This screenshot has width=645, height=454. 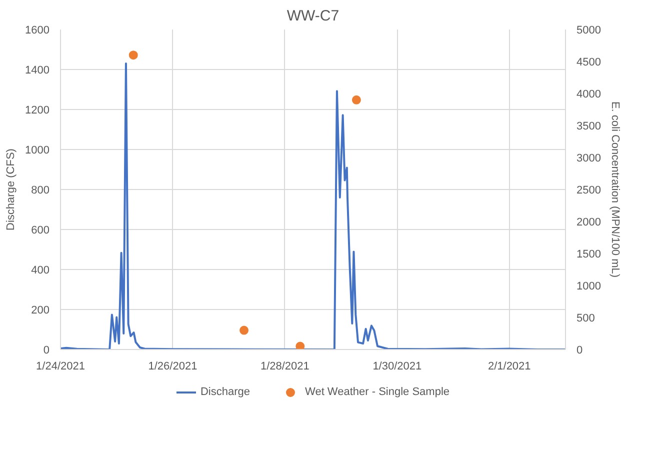 I want to click on y2-tick-label: 500, so click(x=585, y=318).